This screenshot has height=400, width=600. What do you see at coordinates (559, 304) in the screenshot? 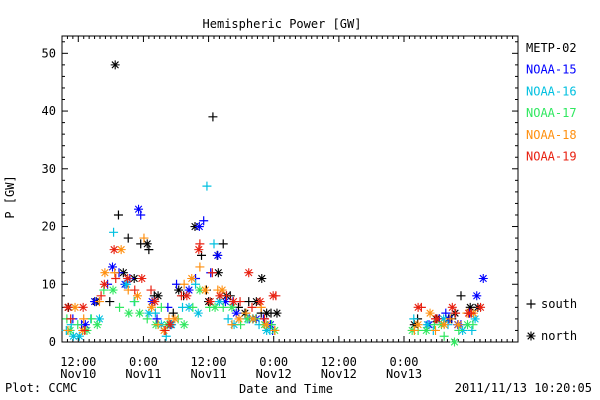
I see `legend-marker-label: south` at bounding box center [559, 304].